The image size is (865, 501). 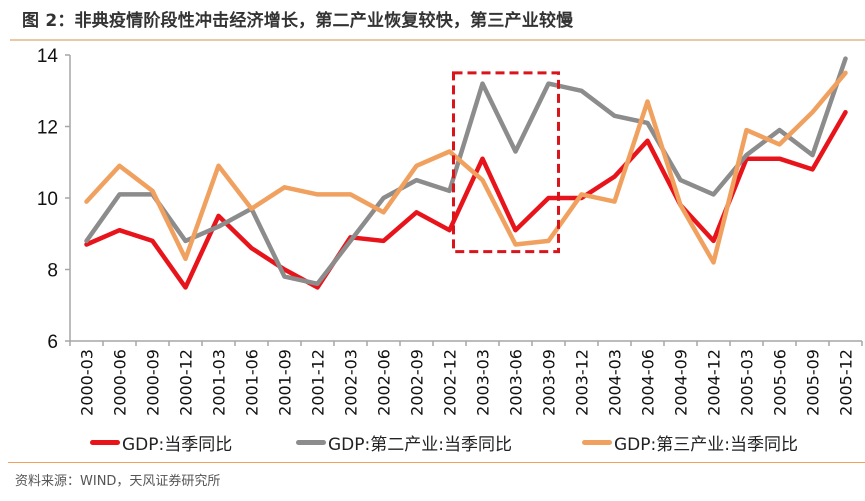 What do you see at coordinates (298, 21) in the screenshot?
I see `figure-title: 图 2：非典疫情阶段性冲击经济增长，第二产业恢复较快，第三产业较慢` at bounding box center [298, 21].